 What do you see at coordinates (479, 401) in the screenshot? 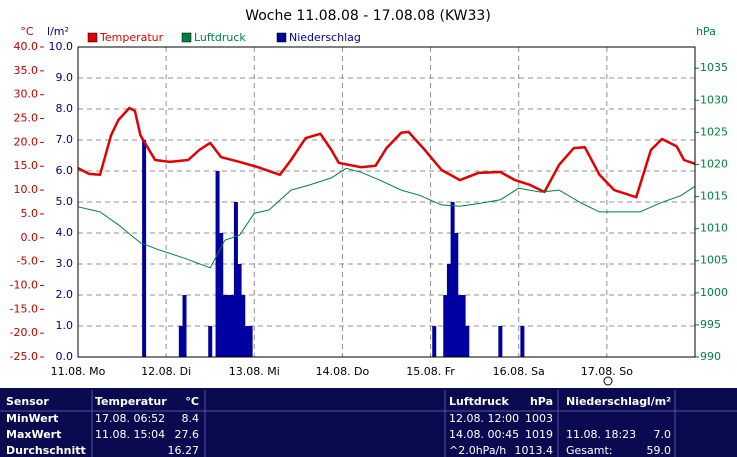
I see `table-header: Luftdruck` at bounding box center [479, 401].